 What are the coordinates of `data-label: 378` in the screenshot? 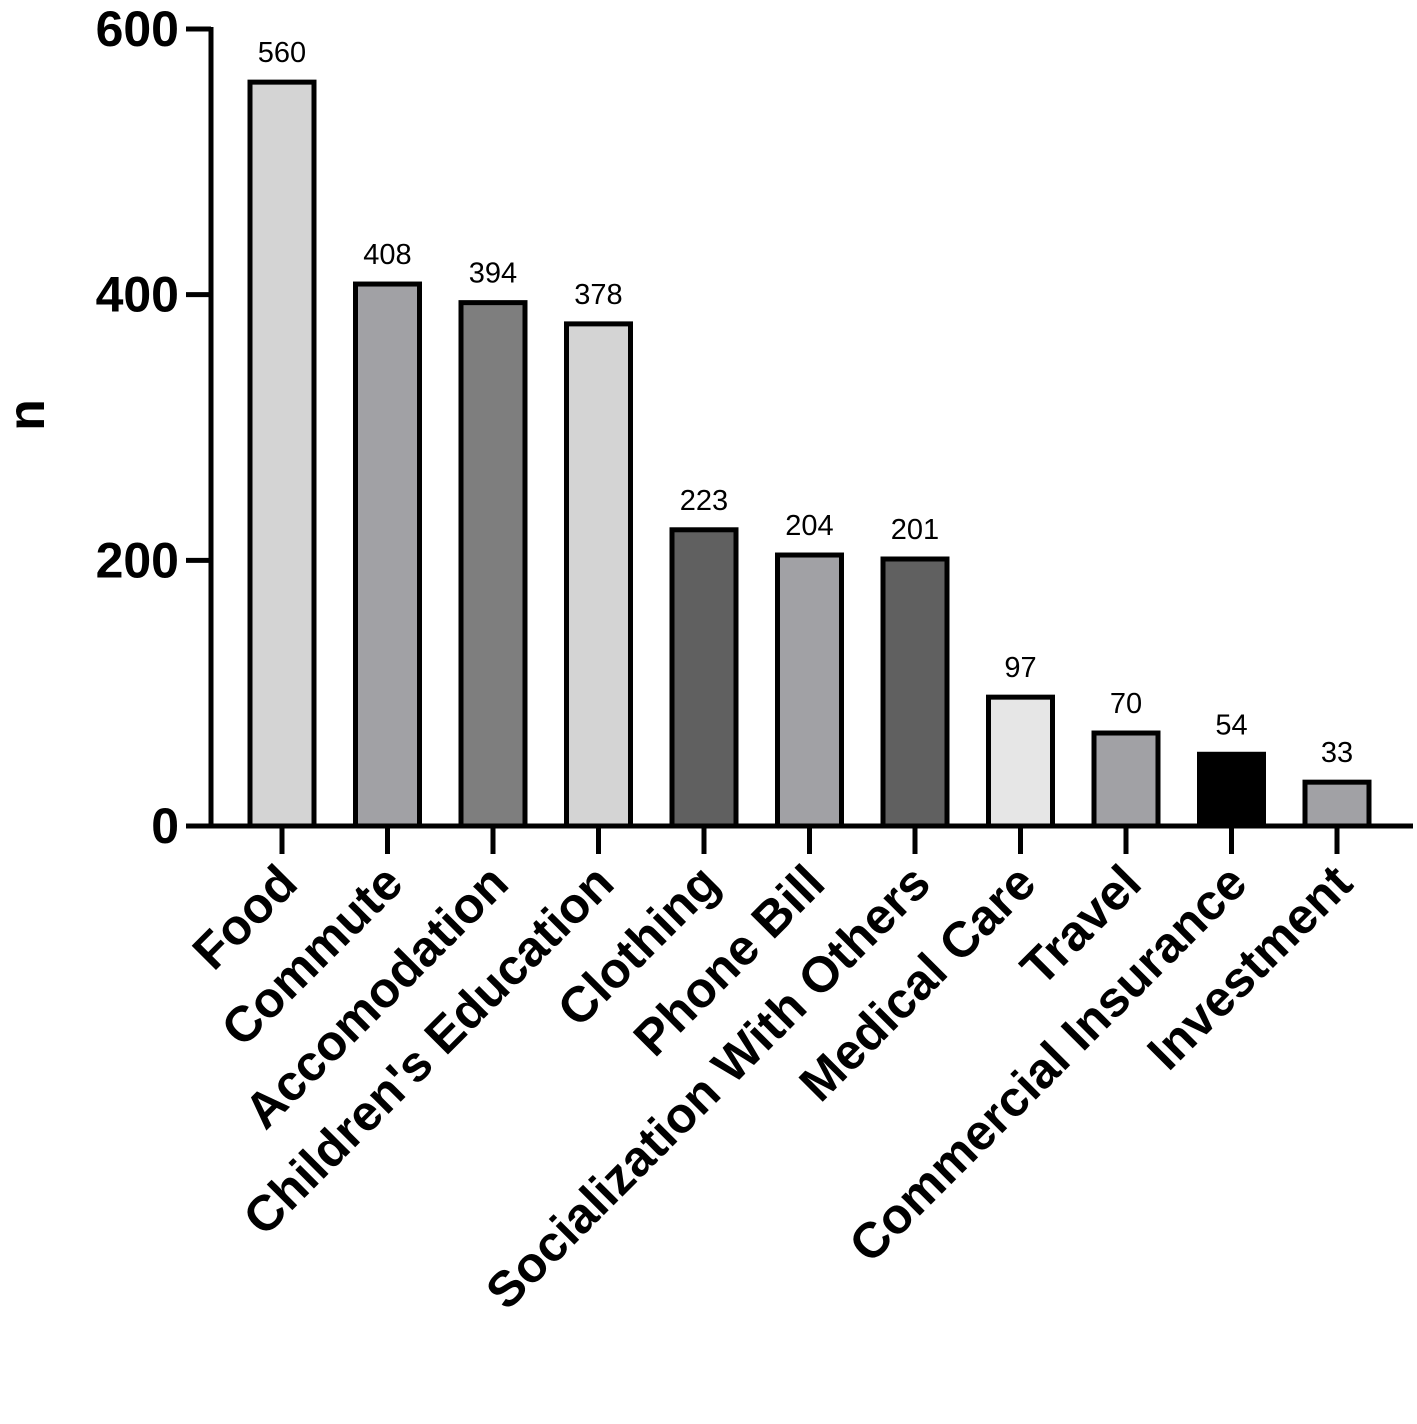 It's located at (598, 295).